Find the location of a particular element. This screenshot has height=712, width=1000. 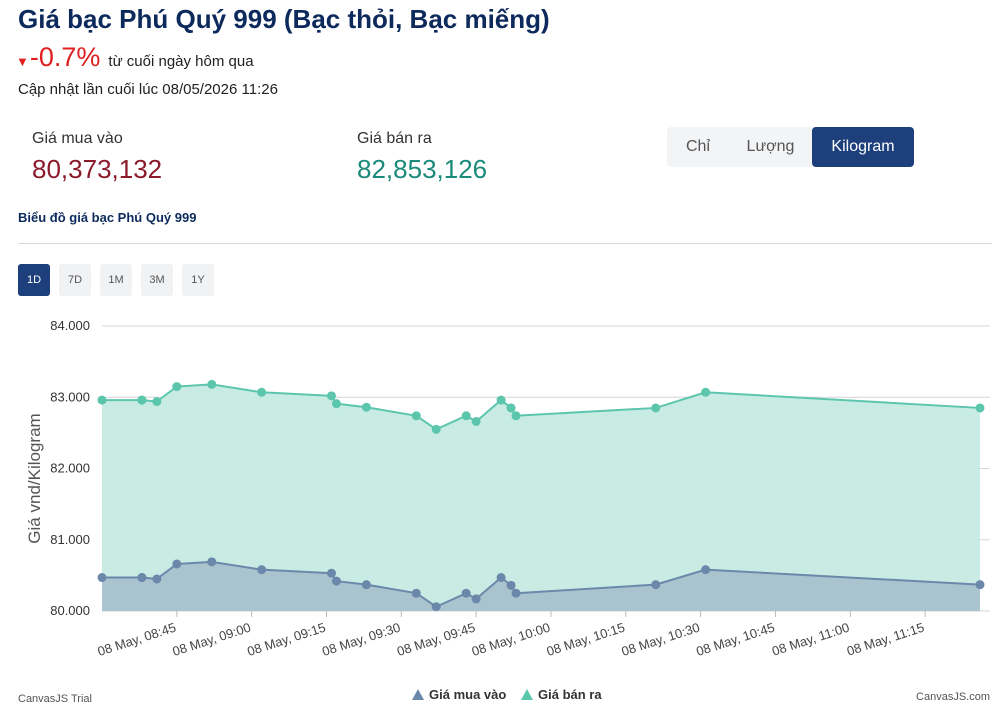

x-tick-label: 08 May, 11:00 is located at coordinates (810, 639).